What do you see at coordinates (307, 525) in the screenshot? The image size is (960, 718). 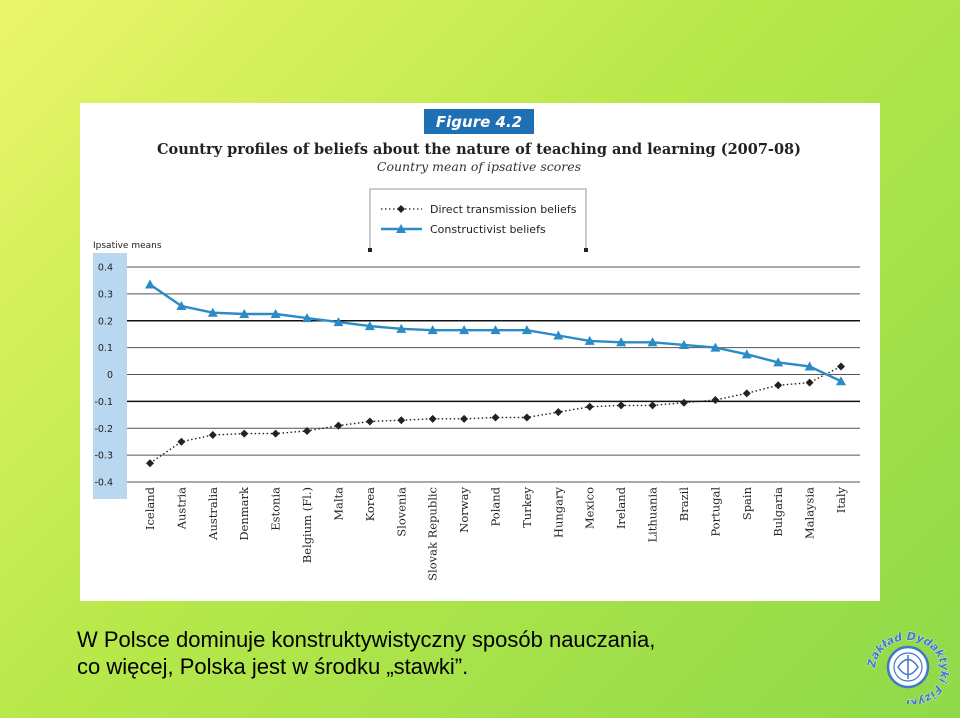 I see `x-tick-label: Belgium (Fl.)` at bounding box center [307, 525].